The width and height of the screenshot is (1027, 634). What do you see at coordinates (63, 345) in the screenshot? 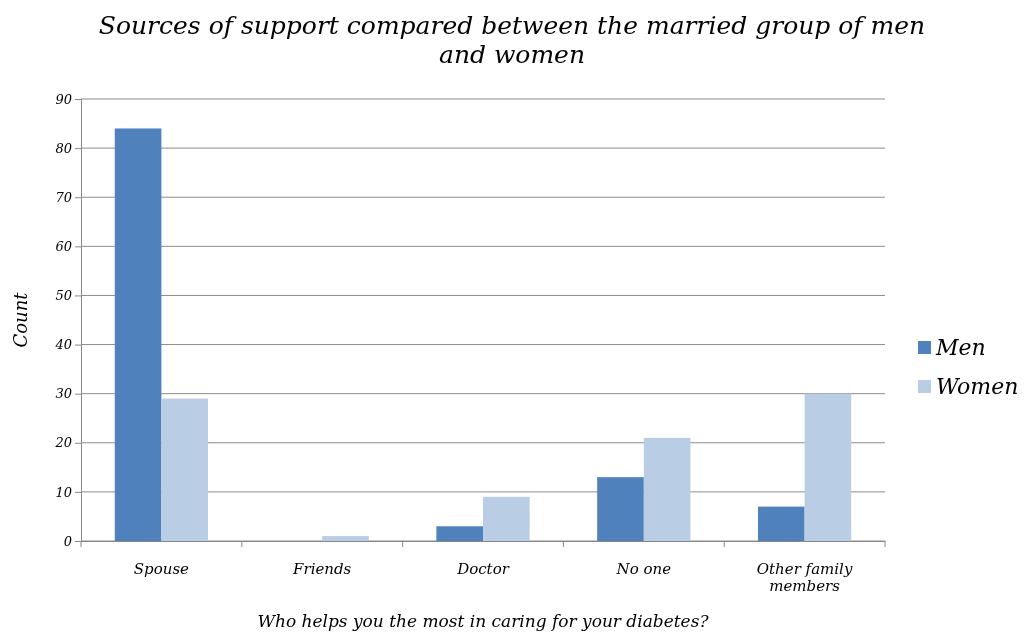
I see `y-tick-label: 40` at bounding box center [63, 345].